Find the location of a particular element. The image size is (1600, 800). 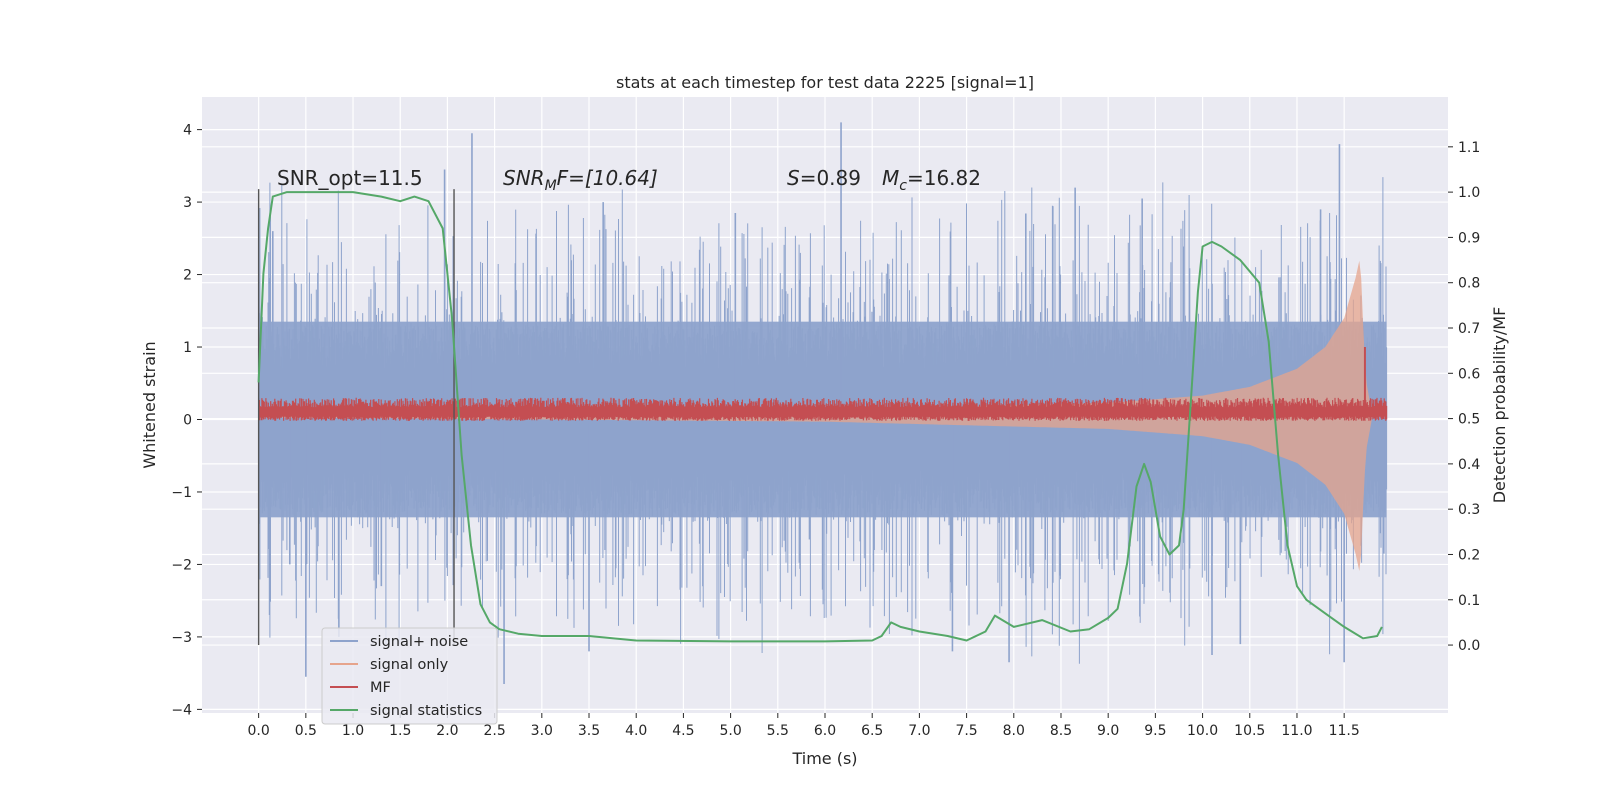

x-tick-label: 5.0 is located at coordinates (730, 731).